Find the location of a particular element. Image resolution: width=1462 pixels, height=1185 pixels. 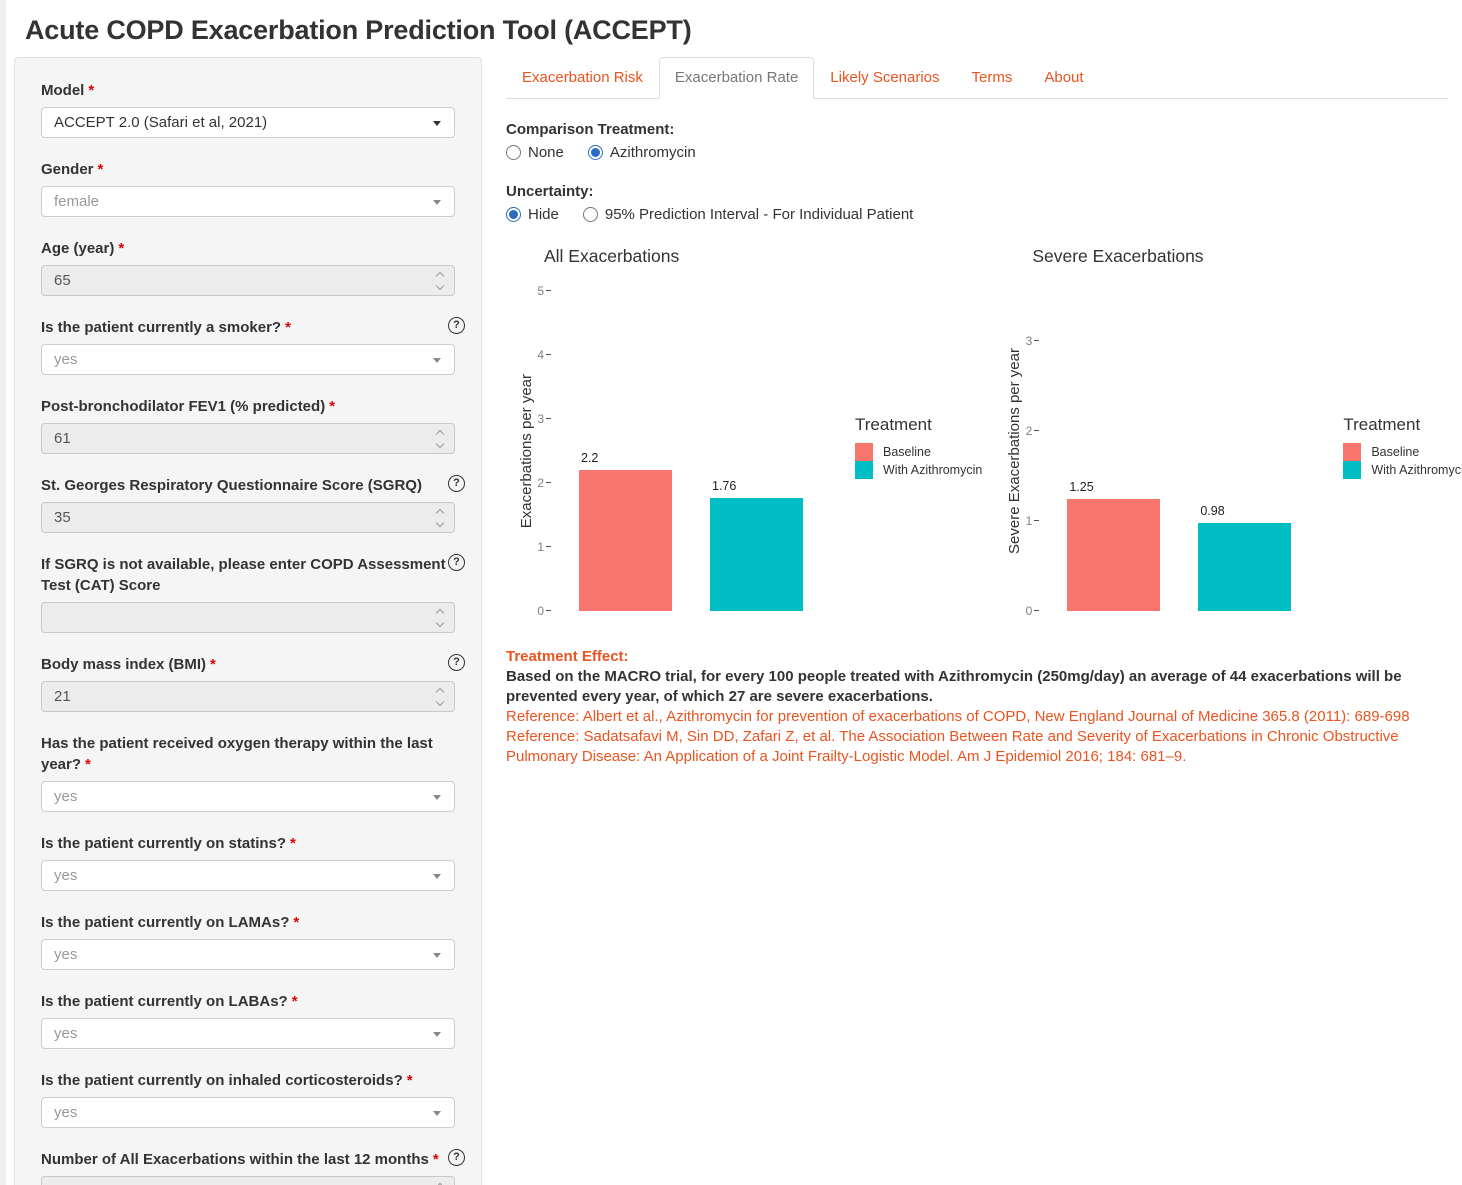

field-is-the-patient-currently-on-statins: Is the patient currently on statins? * yes is located at coordinates (248, 862).